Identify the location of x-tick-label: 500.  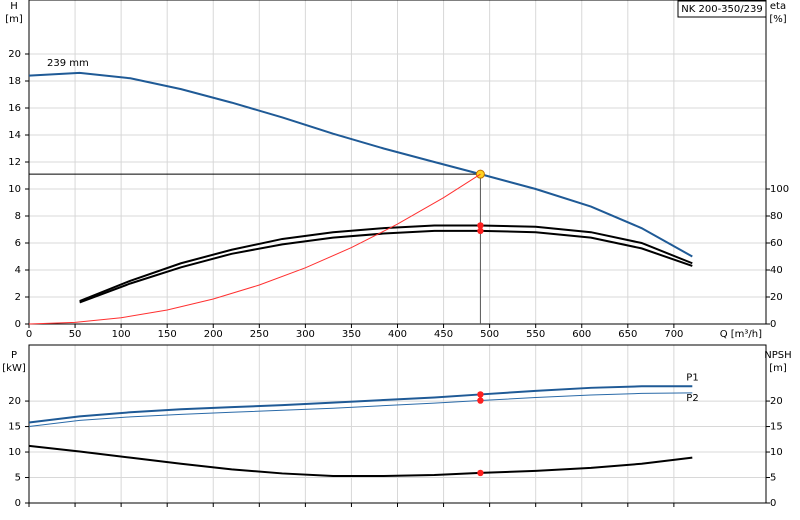
(489, 334).